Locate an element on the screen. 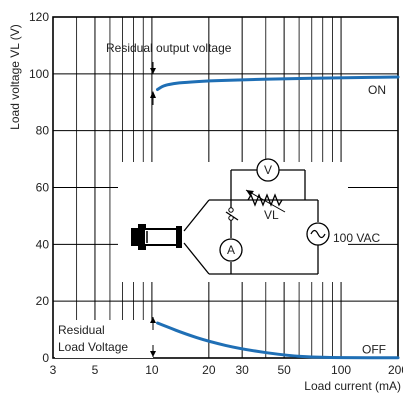 The height and width of the screenshot is (397, 403). y-tick-label: 60 is located at coordinates (43, 188).